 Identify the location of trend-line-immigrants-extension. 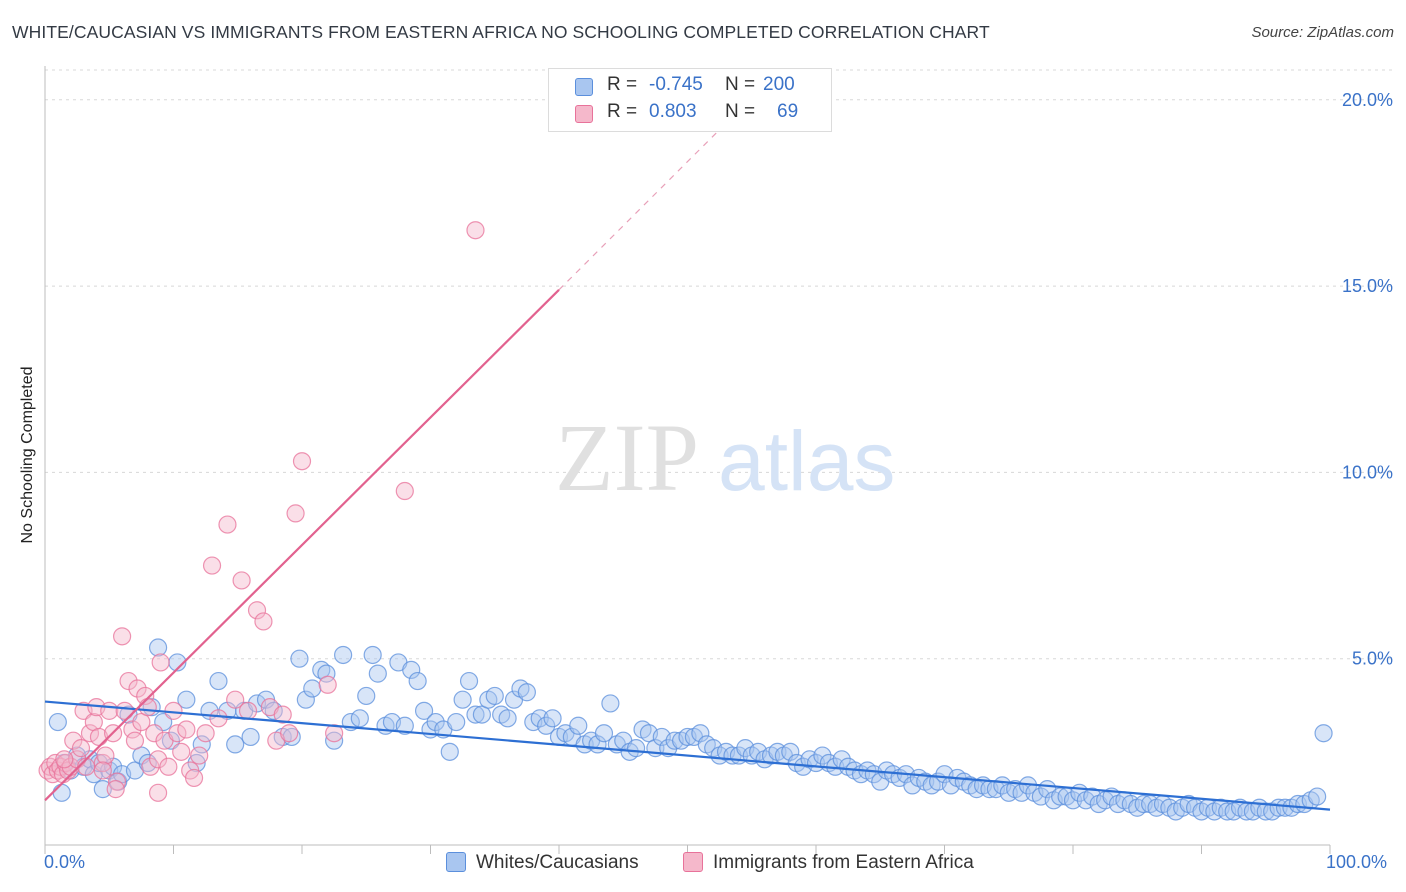
(639, 210).